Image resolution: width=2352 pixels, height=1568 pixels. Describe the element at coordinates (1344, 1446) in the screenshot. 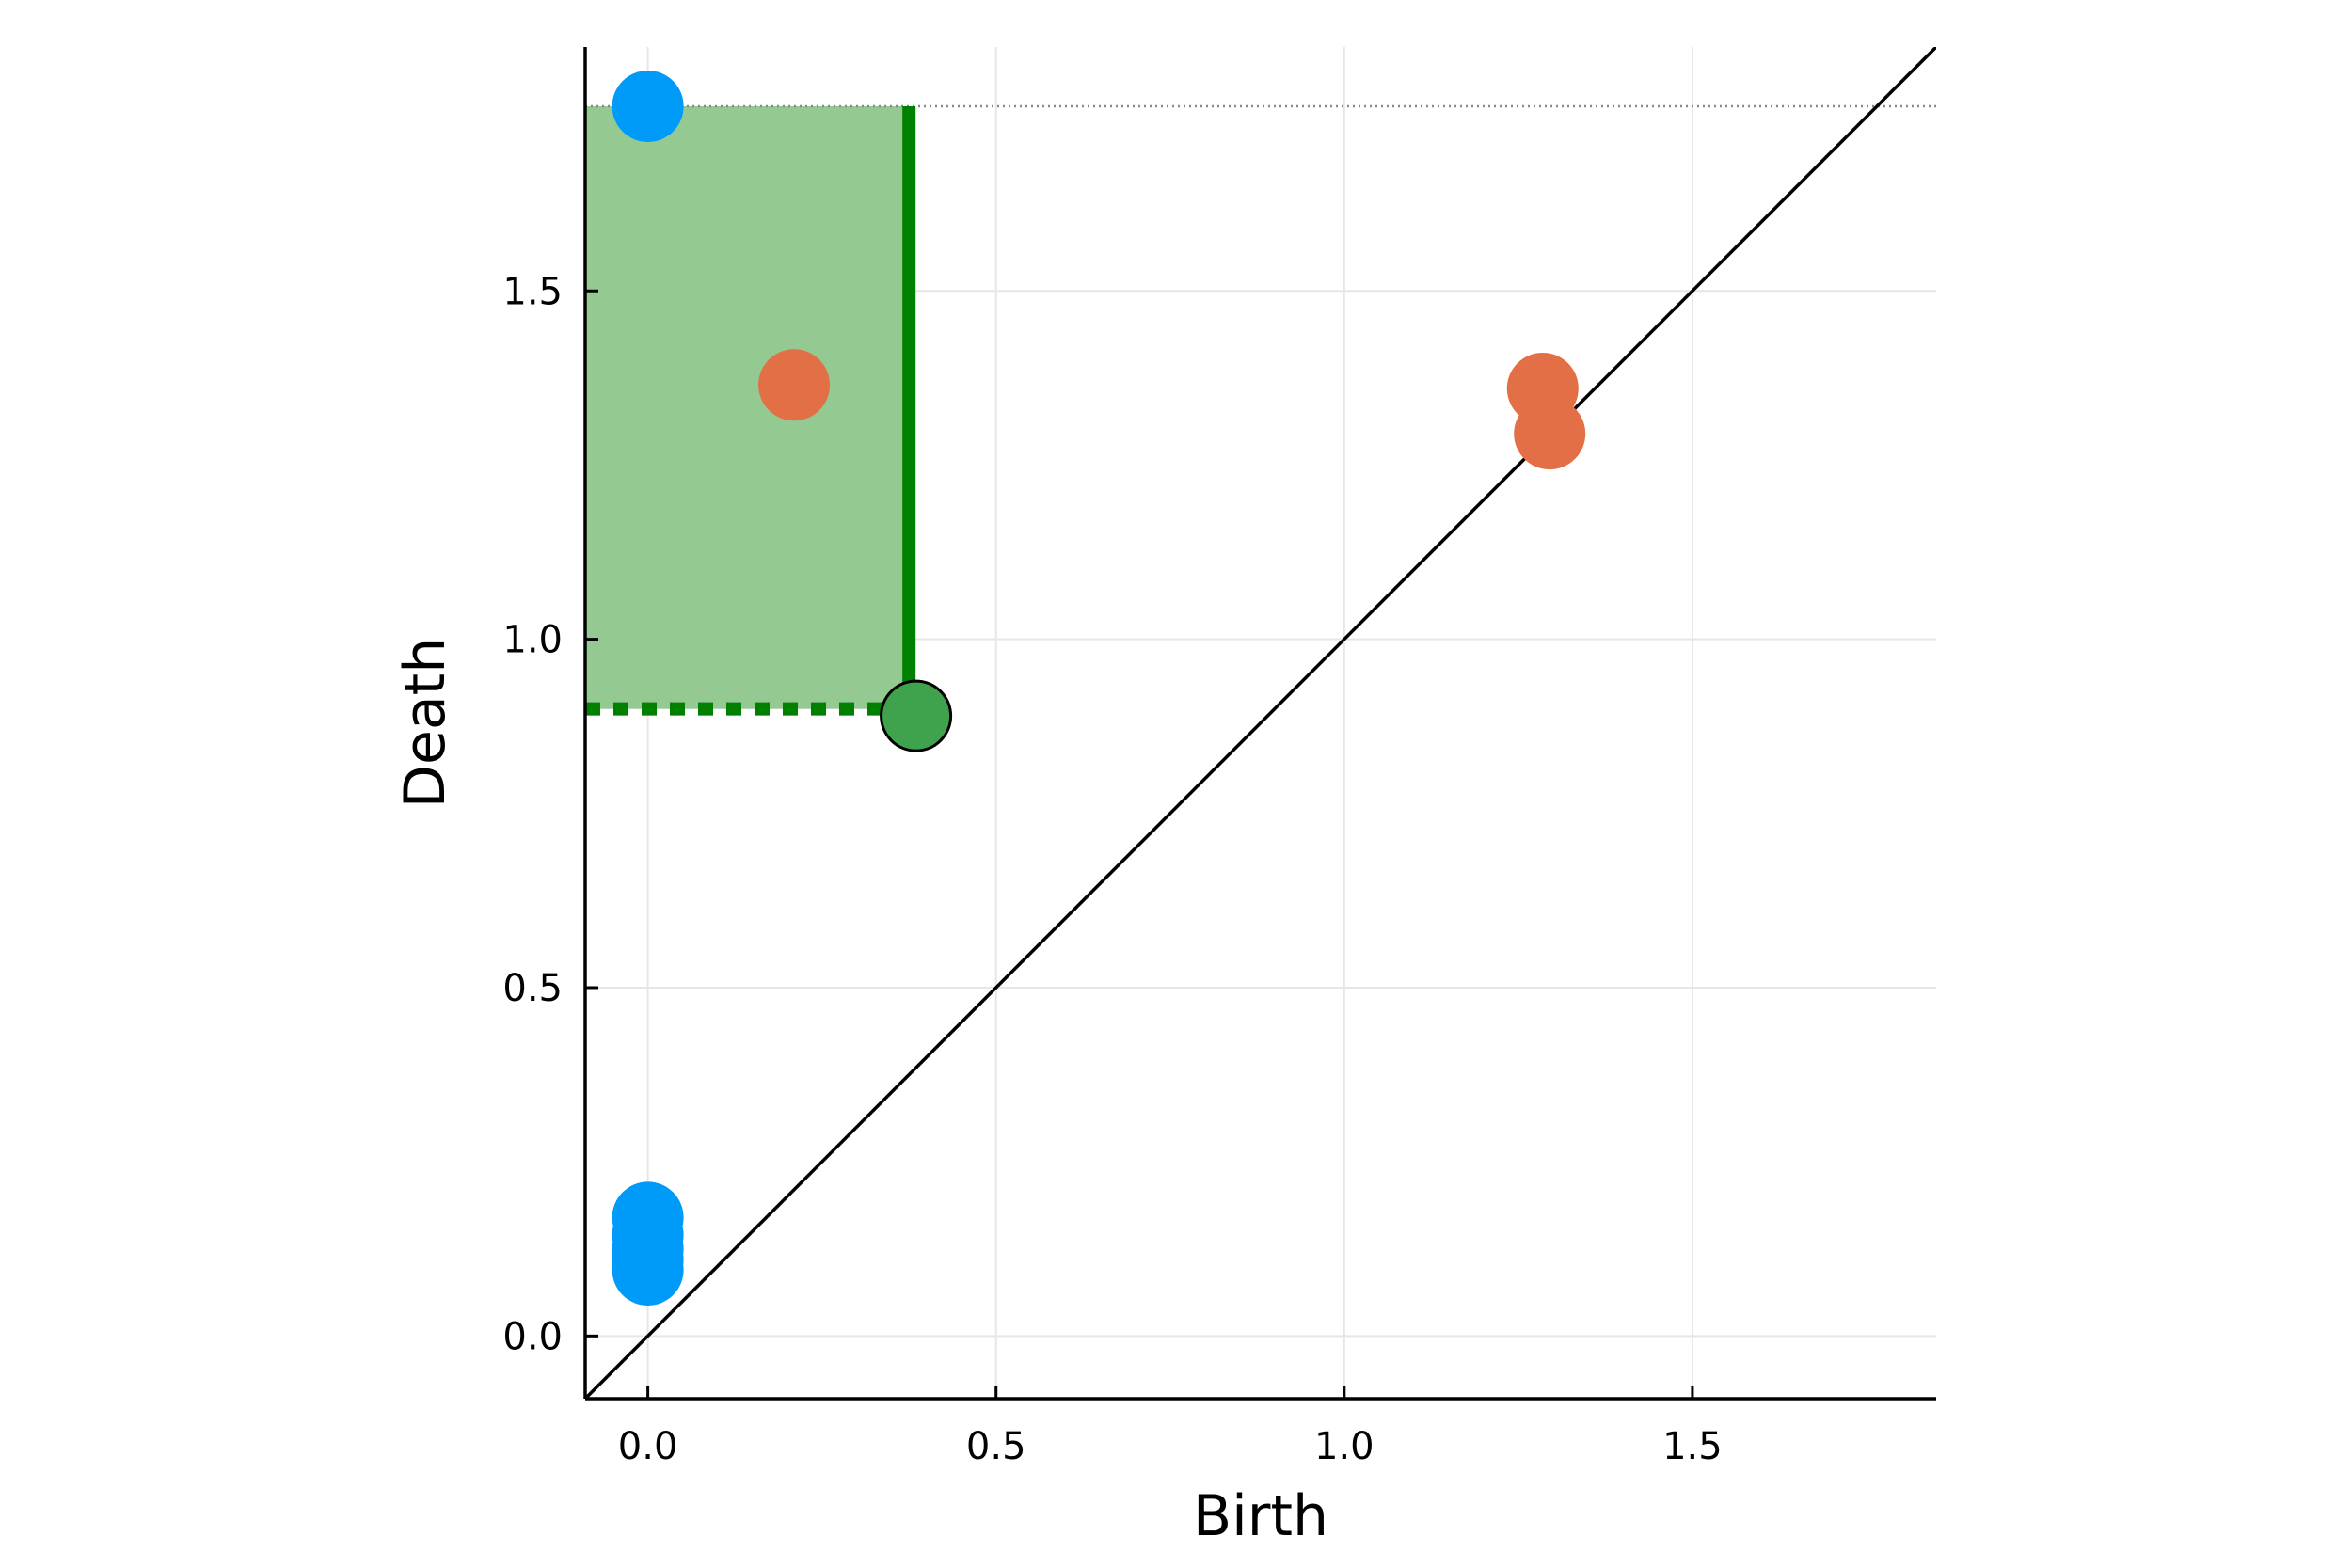

I see `x-tick-label-2: 1.0` at that location.